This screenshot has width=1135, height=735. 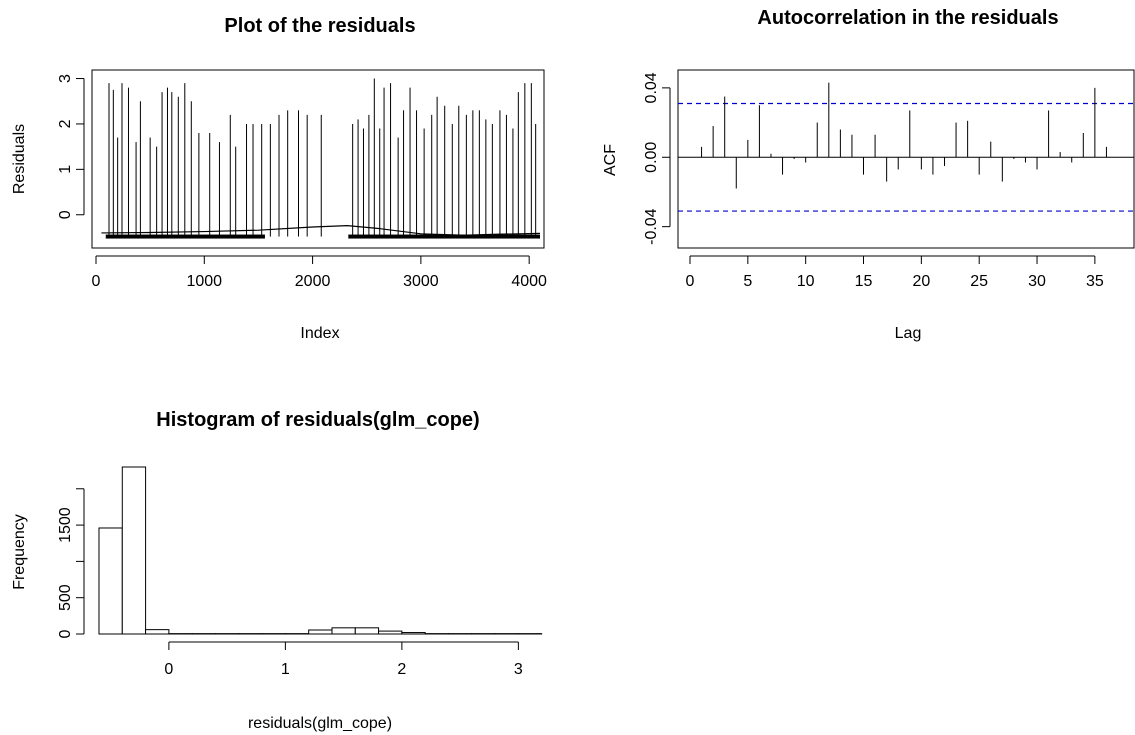 What do you see at coordinates (747, 281) in the screenshot?
I see `x-tick-label: 5` at bounding box center [747, 281].